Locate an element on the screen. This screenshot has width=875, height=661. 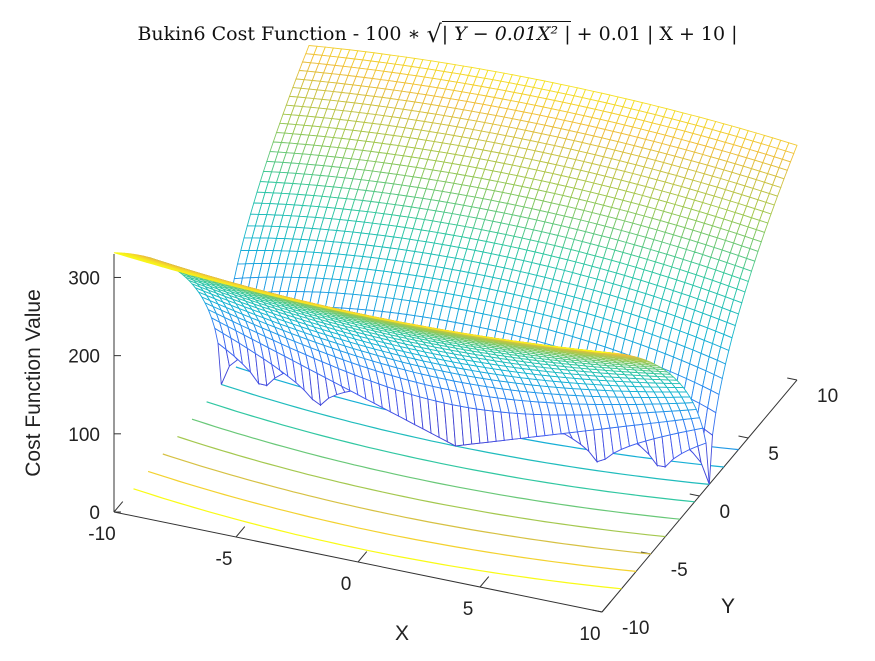
z-axis-label: Cost Function Value is located at coordinates (33, 383).